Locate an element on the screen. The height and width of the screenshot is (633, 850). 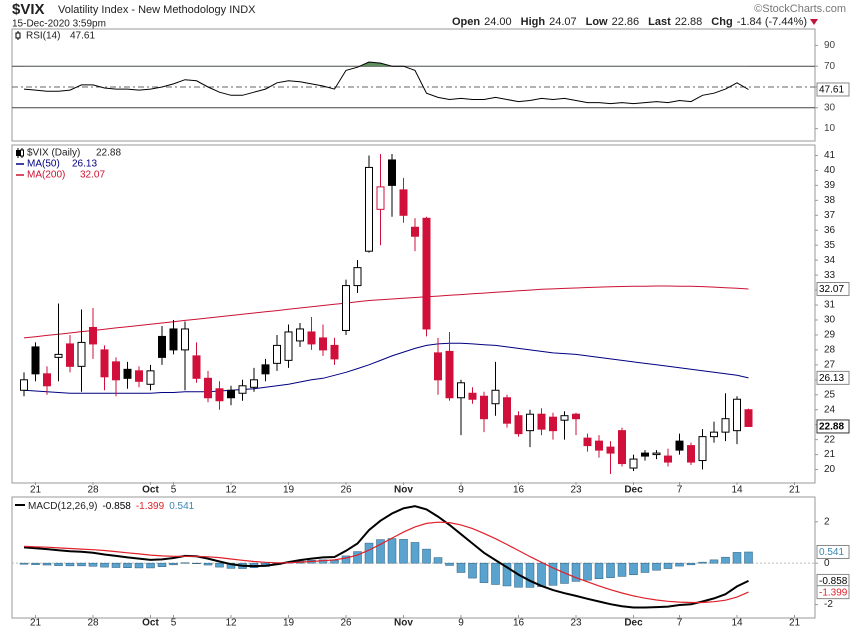
quote-label: Low is located at coordinates (597, 22).